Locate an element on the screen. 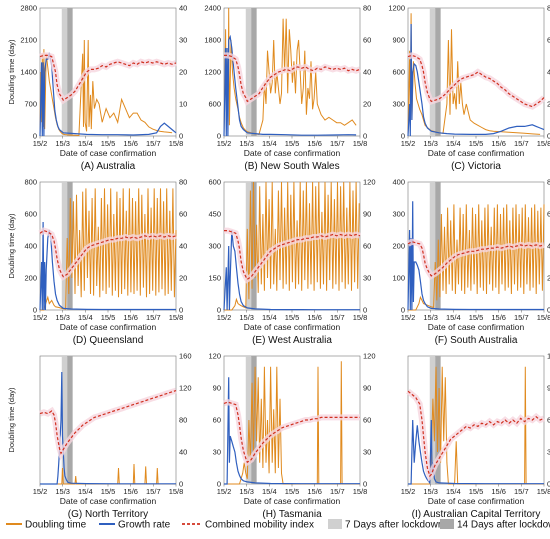 This screenshot has height=539, width=550. left-tick-label: 1200 is located at coordinates (396, 8).